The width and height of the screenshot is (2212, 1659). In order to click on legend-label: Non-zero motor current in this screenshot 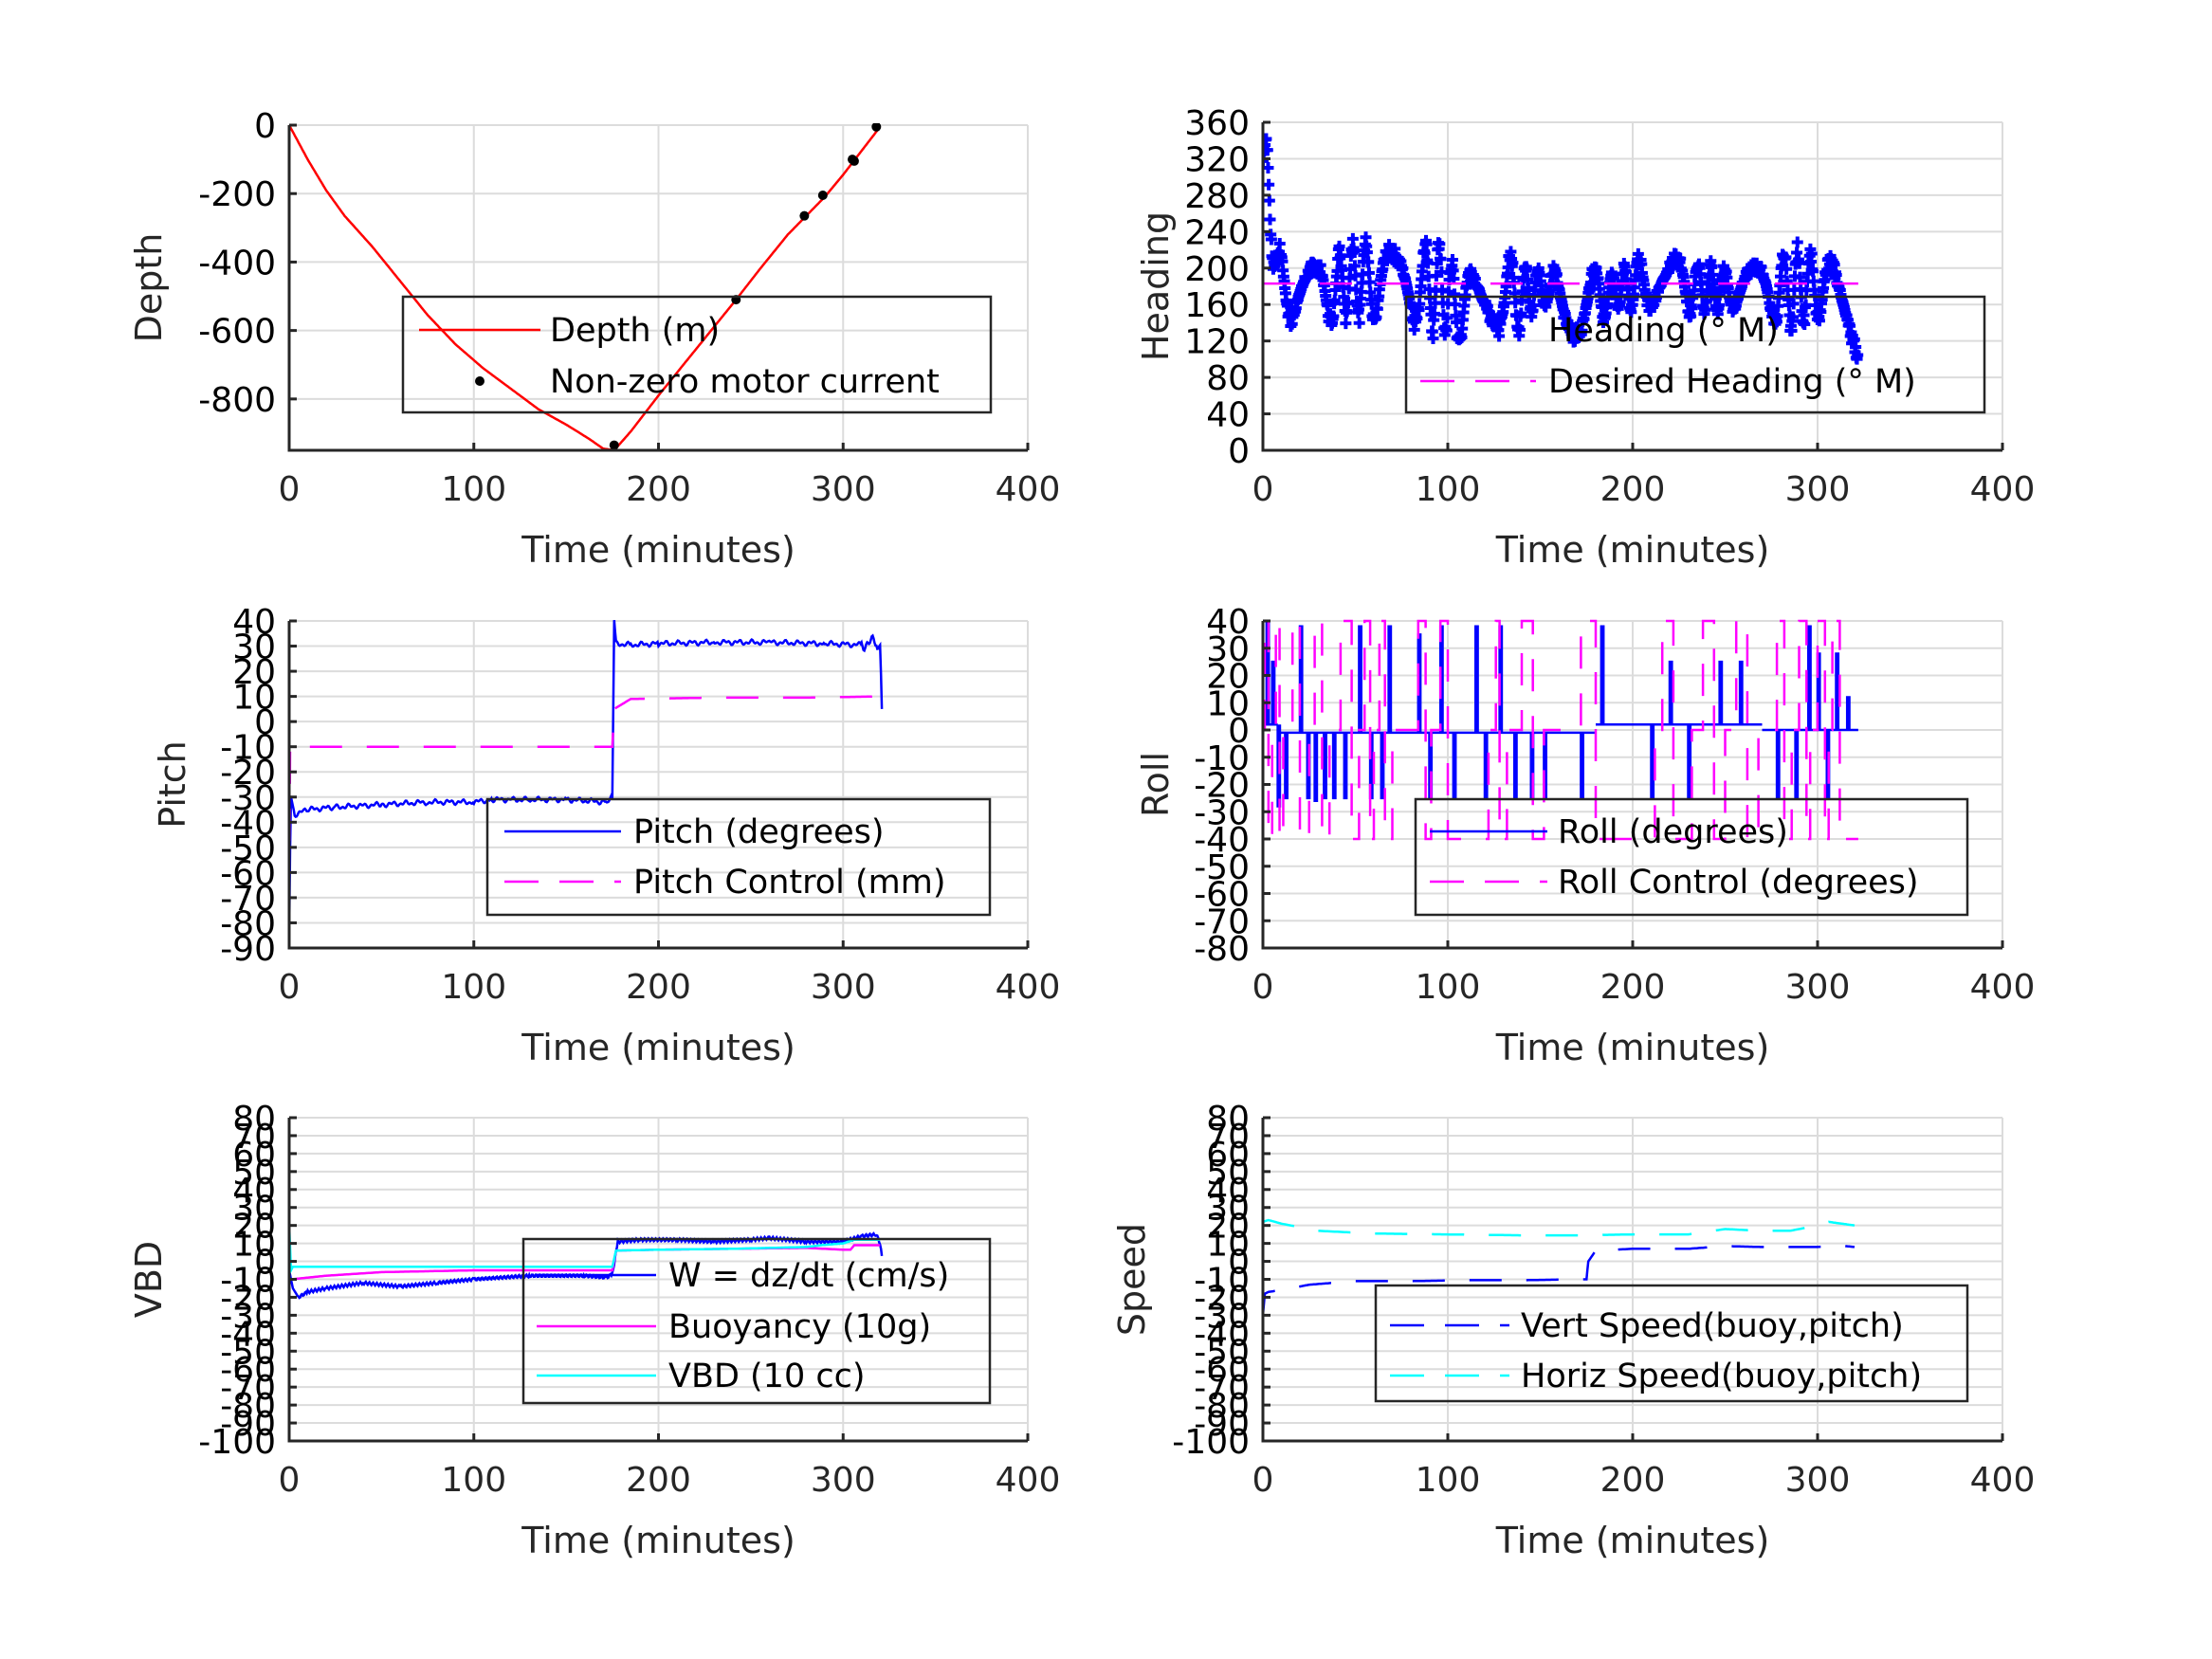, I will do `click(745, 382)`.